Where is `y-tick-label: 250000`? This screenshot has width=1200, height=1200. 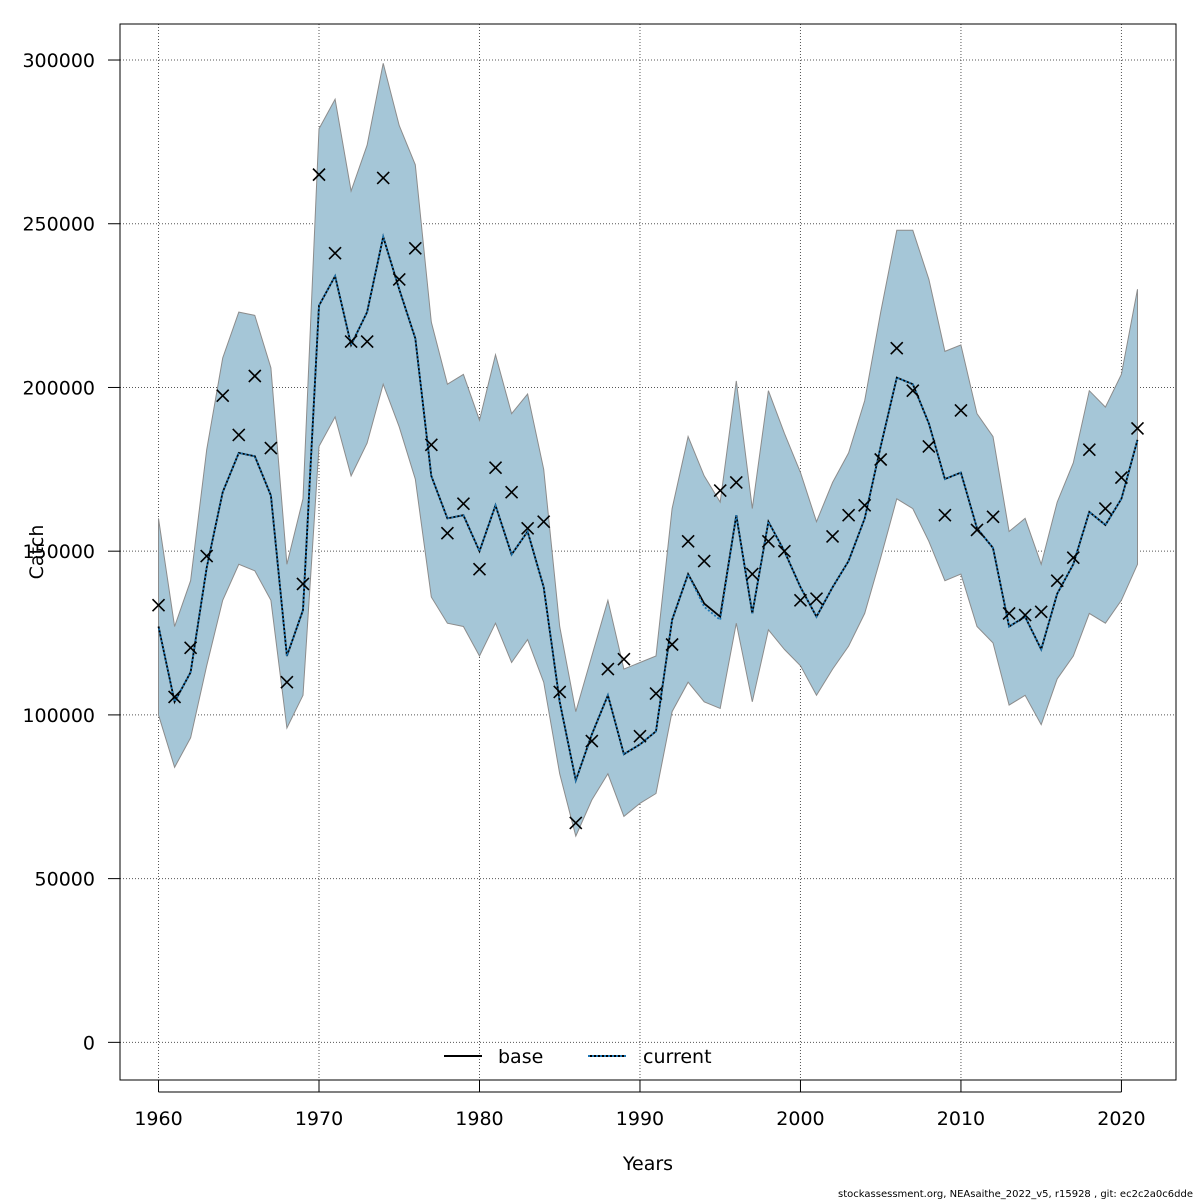
y-tick-label: 250000 is located at coordinates (58, 225).